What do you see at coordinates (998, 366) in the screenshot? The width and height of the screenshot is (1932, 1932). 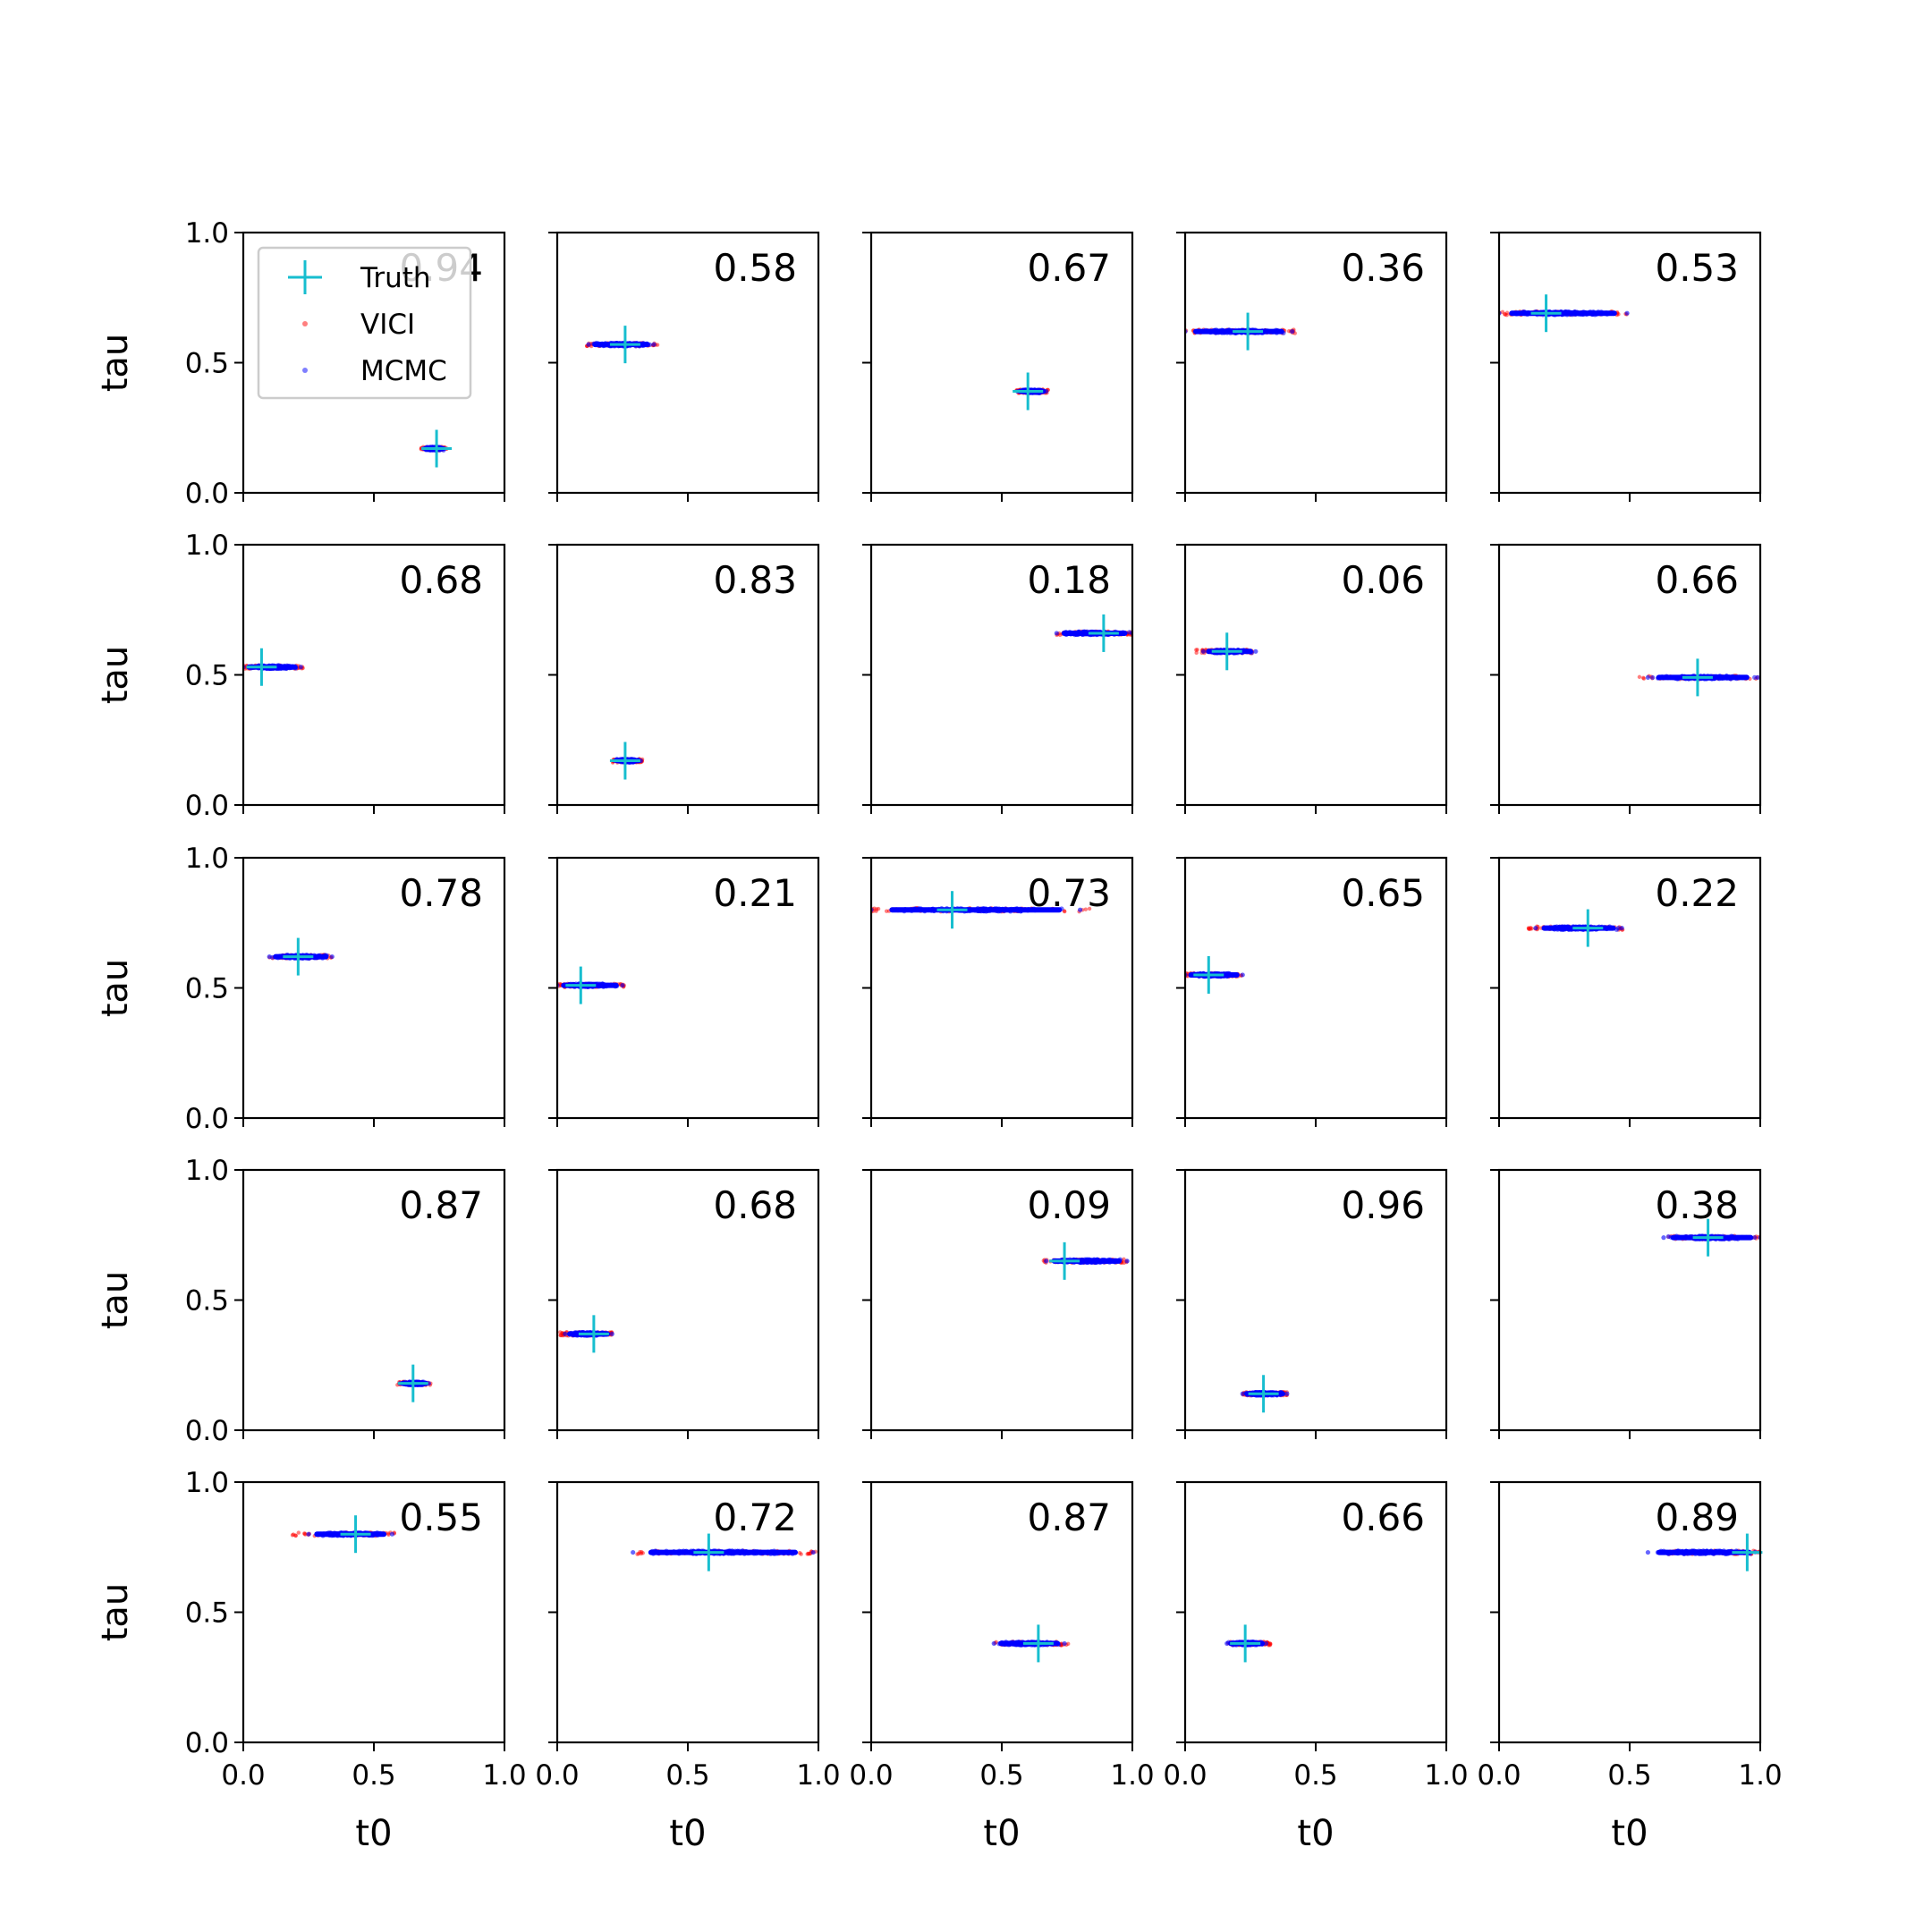 I see `subplot-3: 0.67` at bounding box center [998, 366].